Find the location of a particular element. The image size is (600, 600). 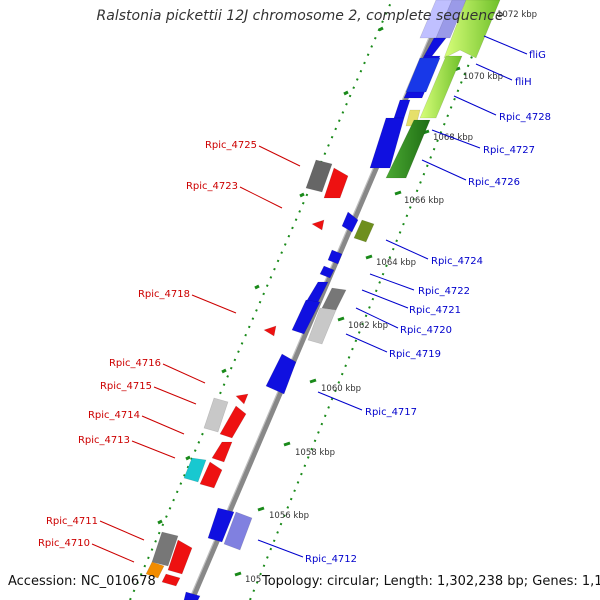

gene-label-rpic-4710: Rpic_4710 is located at coordinates (64, 543).